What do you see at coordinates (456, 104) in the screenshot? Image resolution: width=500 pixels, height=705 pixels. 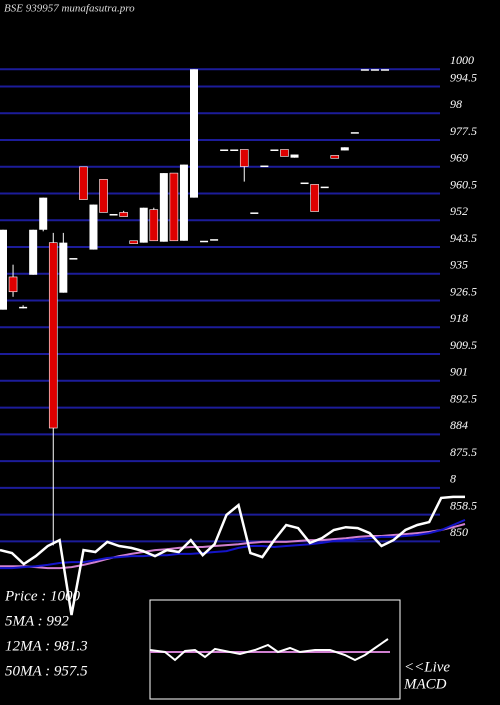 I see `y-tick-label: 98` at bounding box center [456, 104].